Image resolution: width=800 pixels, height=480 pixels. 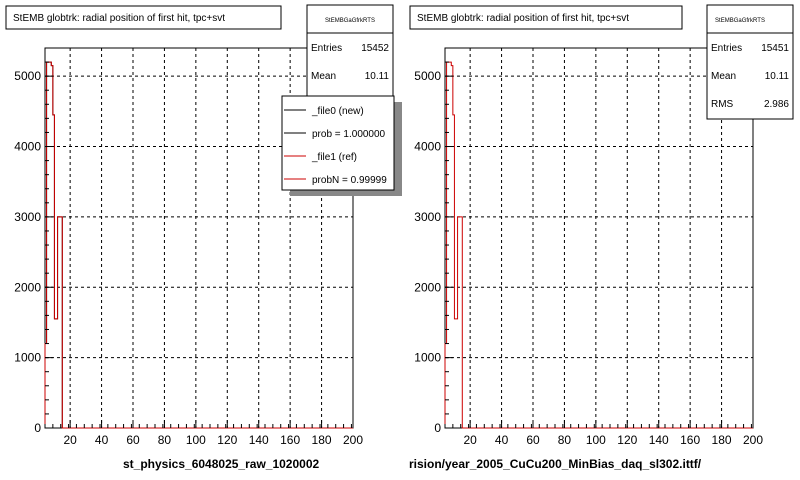 What do you see at coordinates (740, 21) in the screenshot?
I see `stats-name-2: StEMBGaGfrkRTS` at bounding box center [740, 21].